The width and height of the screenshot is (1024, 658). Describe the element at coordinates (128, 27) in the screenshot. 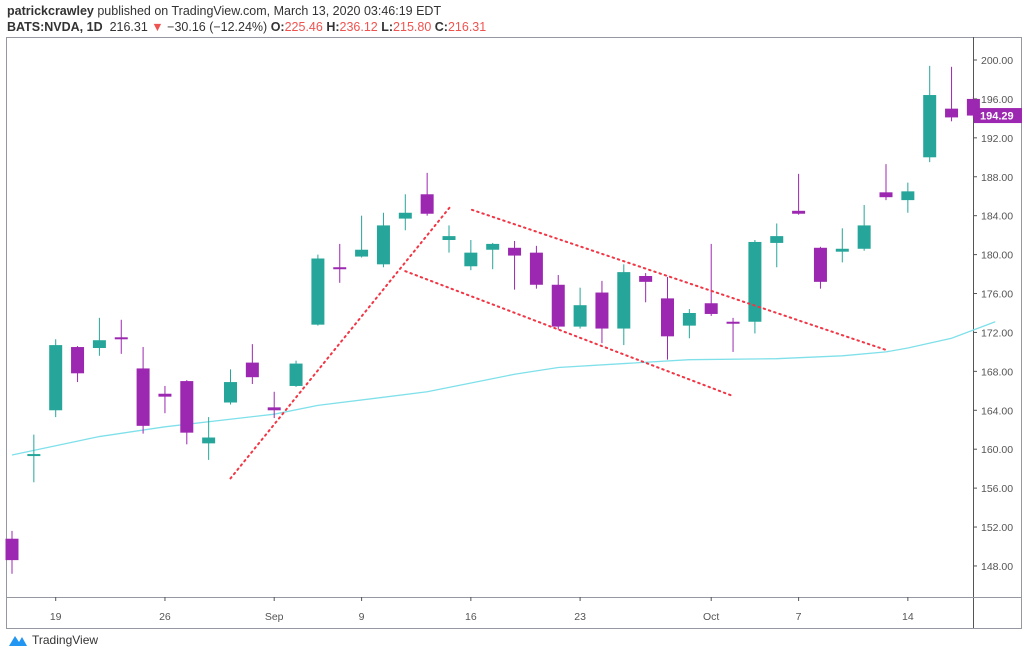

I see `last-price: 216.31` at that location.